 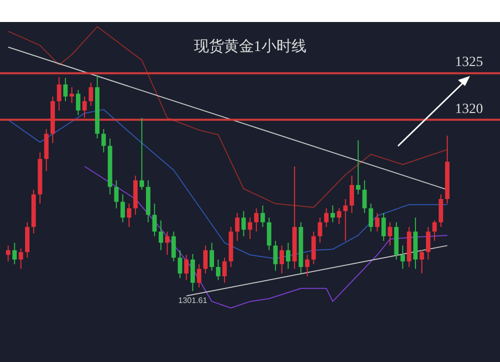 What do you see at coordinates (469, 62) in the screenshot?
I see `ref-line-label: 1325` at bounding box center [469, 62].